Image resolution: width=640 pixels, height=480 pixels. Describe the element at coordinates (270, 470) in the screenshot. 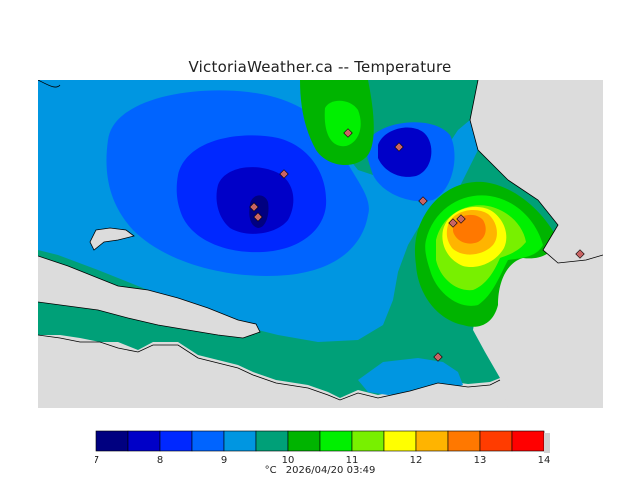

I see `unit-label: °C` at that location.